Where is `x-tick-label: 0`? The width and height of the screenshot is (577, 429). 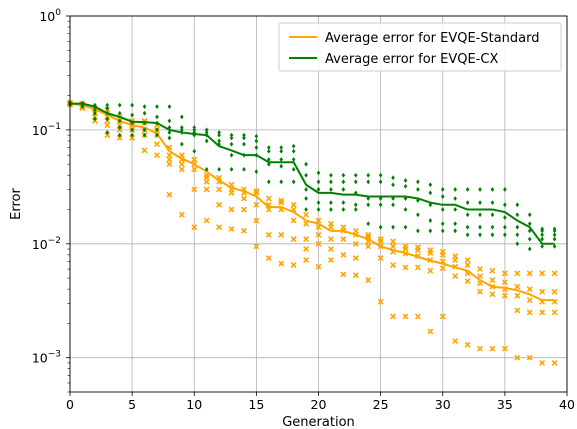
x-tick-label: 0 is located at coordinates (70, 404).